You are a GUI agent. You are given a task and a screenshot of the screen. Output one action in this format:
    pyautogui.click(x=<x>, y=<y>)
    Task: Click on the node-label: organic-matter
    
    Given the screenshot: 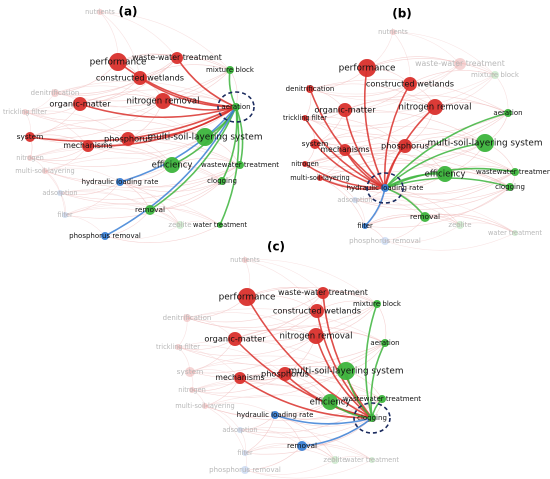 What is the action you would take?
    pyautogui.click(x=345, y=110)
    